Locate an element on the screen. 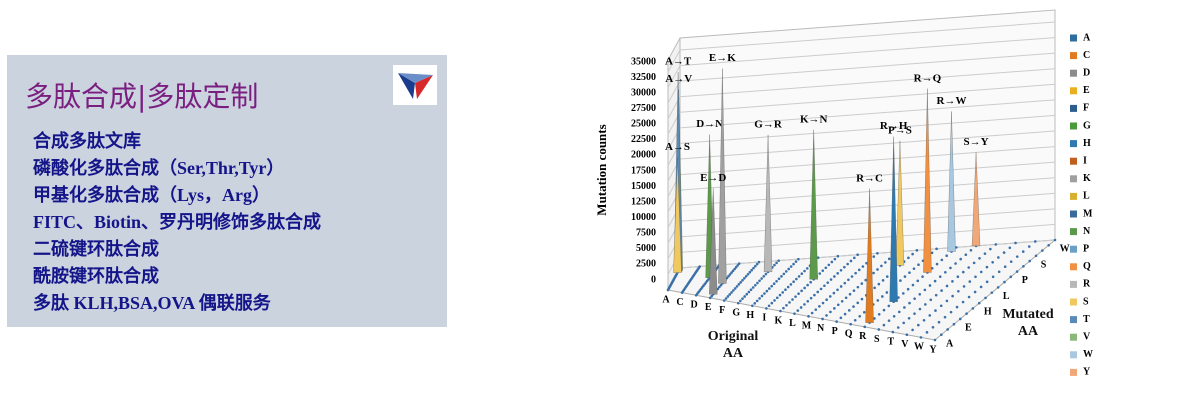 This screenshot has height=400, width=1200. legend-label: N is located at coordinates (1087, 231).